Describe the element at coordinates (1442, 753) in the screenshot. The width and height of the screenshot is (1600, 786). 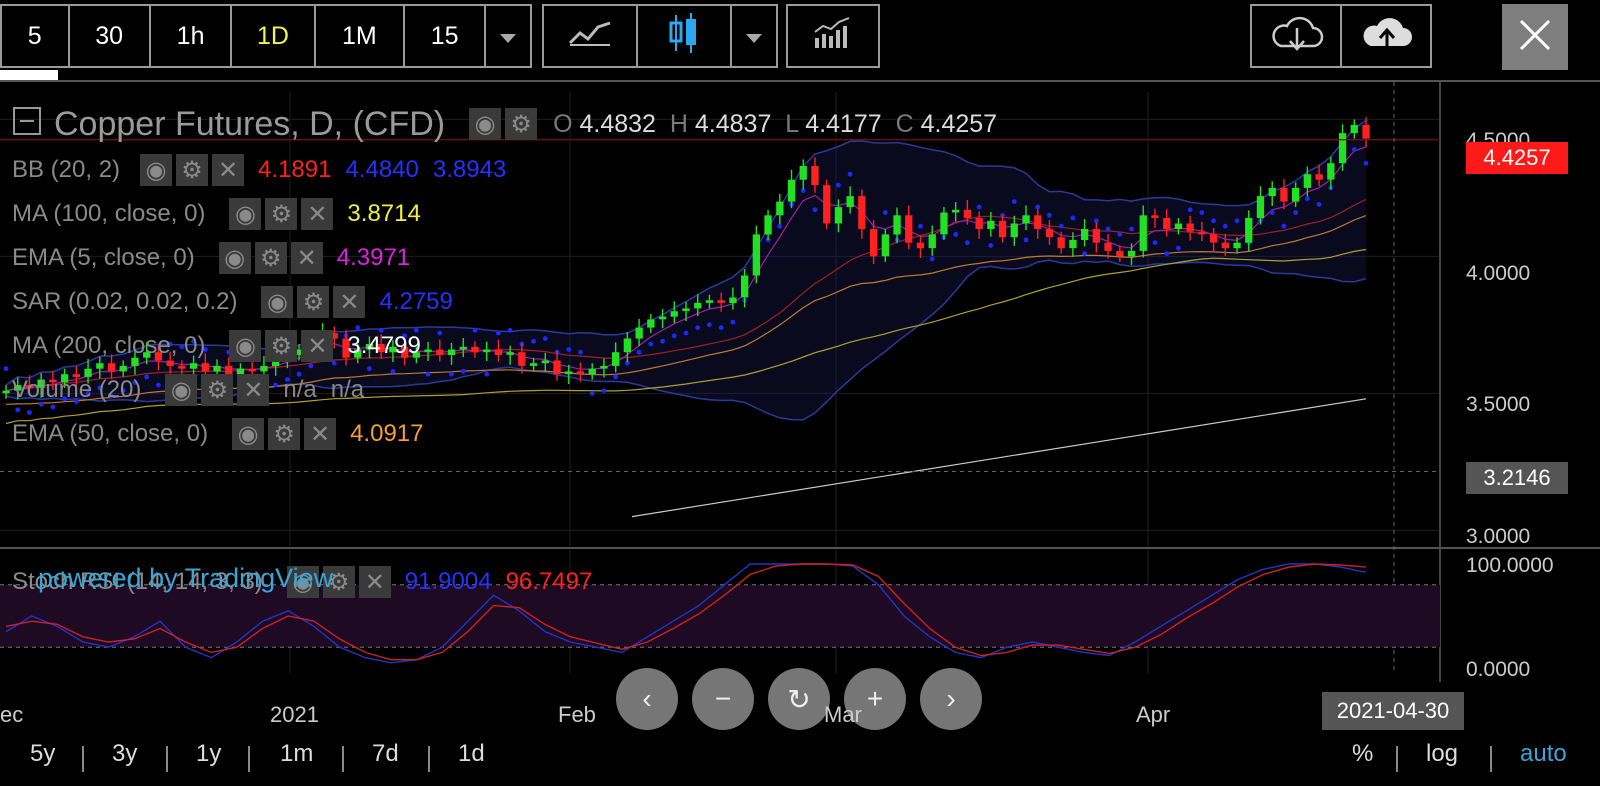
I see `log-toggle: log` at that location.